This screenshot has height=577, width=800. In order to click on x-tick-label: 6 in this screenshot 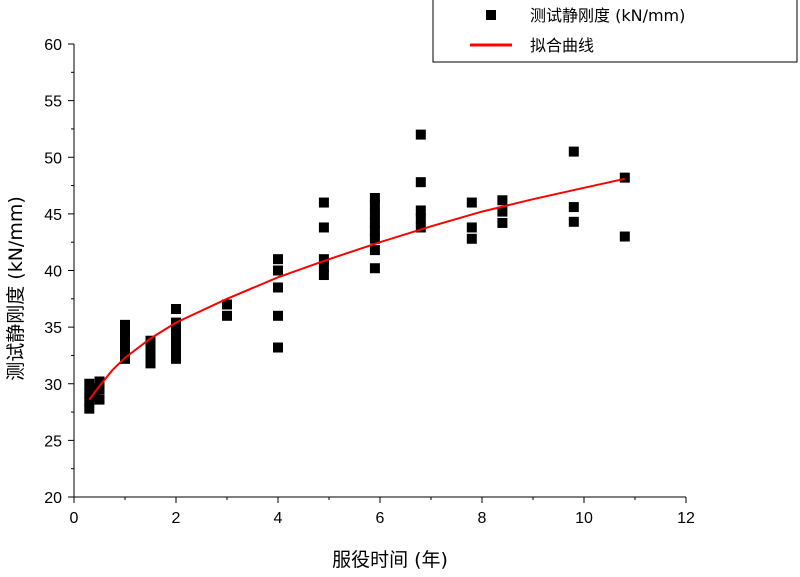, I will do `click(380, 518)`.